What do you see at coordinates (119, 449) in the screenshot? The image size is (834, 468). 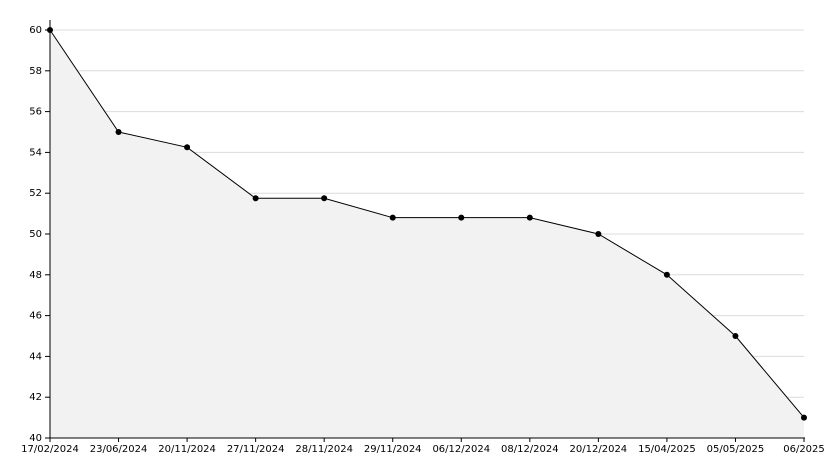 I see `x-tick-label: 23/06/2024` at bounding box center [119, 449].